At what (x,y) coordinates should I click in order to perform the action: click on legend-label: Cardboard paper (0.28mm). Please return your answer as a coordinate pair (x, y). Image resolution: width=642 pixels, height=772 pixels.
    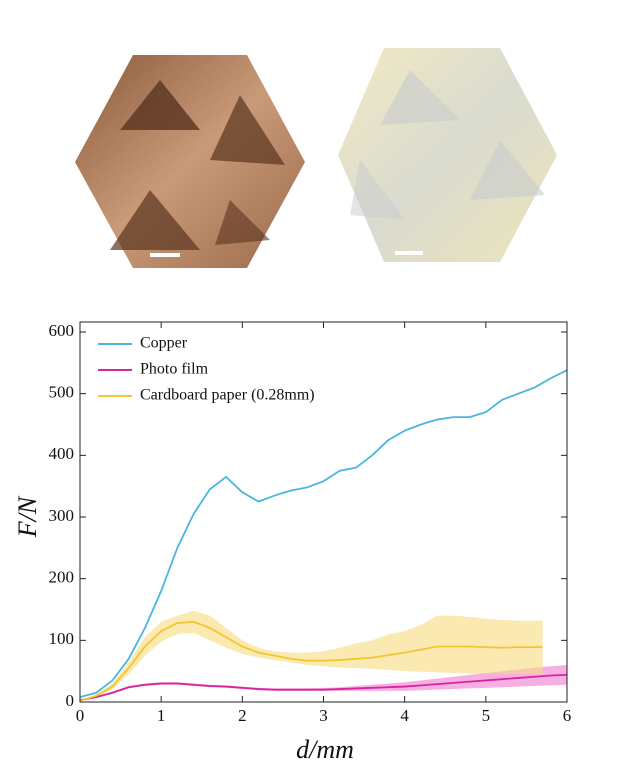
    Looking at the image, I should click on (227, 395).